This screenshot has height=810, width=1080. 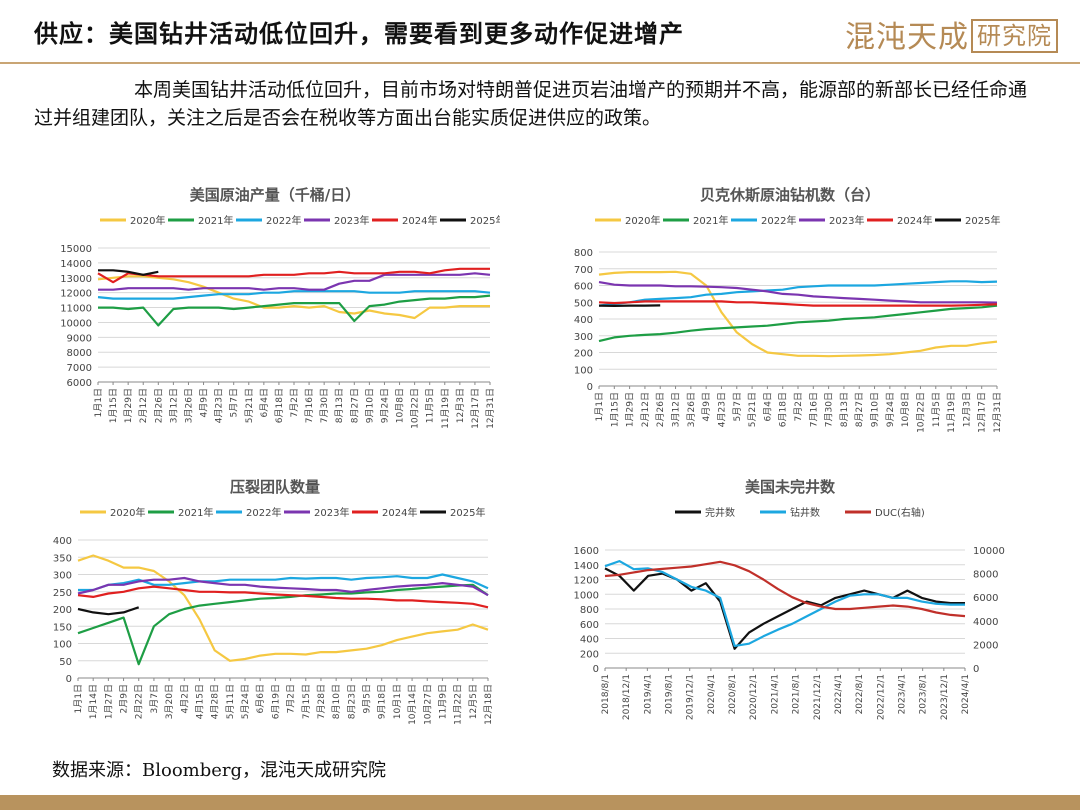 I want to click on y-tick-label: 700, so click(x=583, y=270).